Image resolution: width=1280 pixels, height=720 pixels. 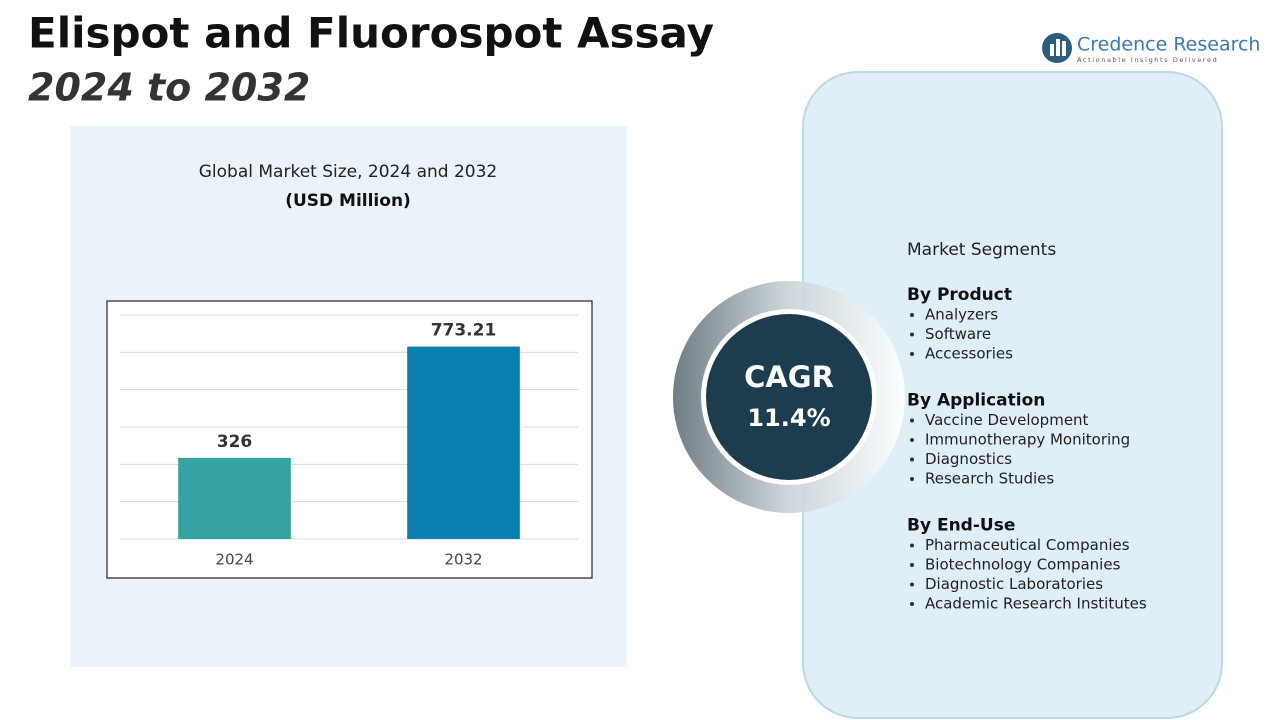 What do you see at coordinates (371, 33) in the screenshot?
I see `page-title: Elispot and Fluorospot Assay` at bounding box center [371, 33].